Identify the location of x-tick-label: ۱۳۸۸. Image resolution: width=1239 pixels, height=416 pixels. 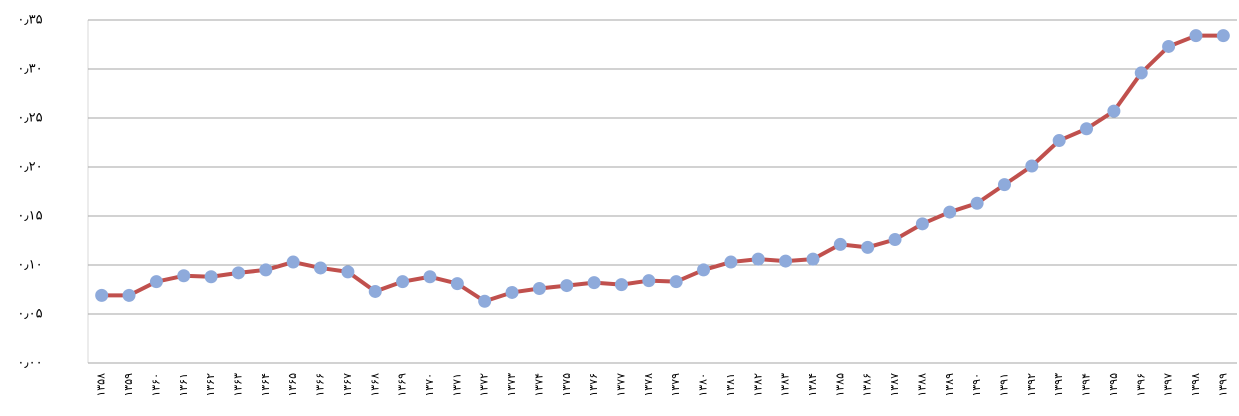
(921, 385).